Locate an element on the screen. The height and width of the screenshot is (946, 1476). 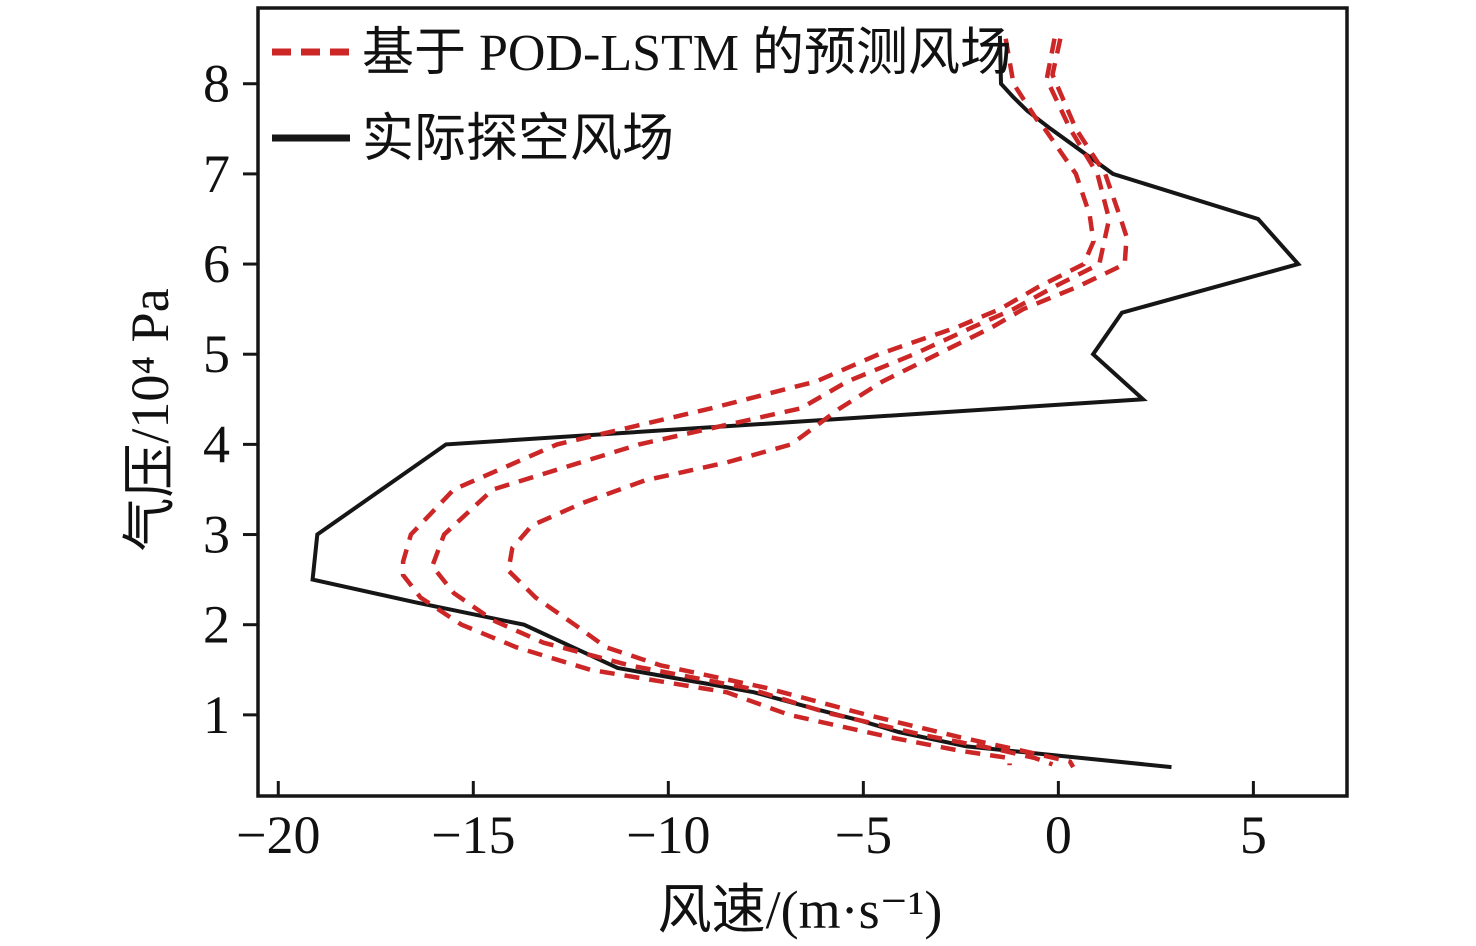
y-tick-label: 6 is located at coordinates (216, 264).